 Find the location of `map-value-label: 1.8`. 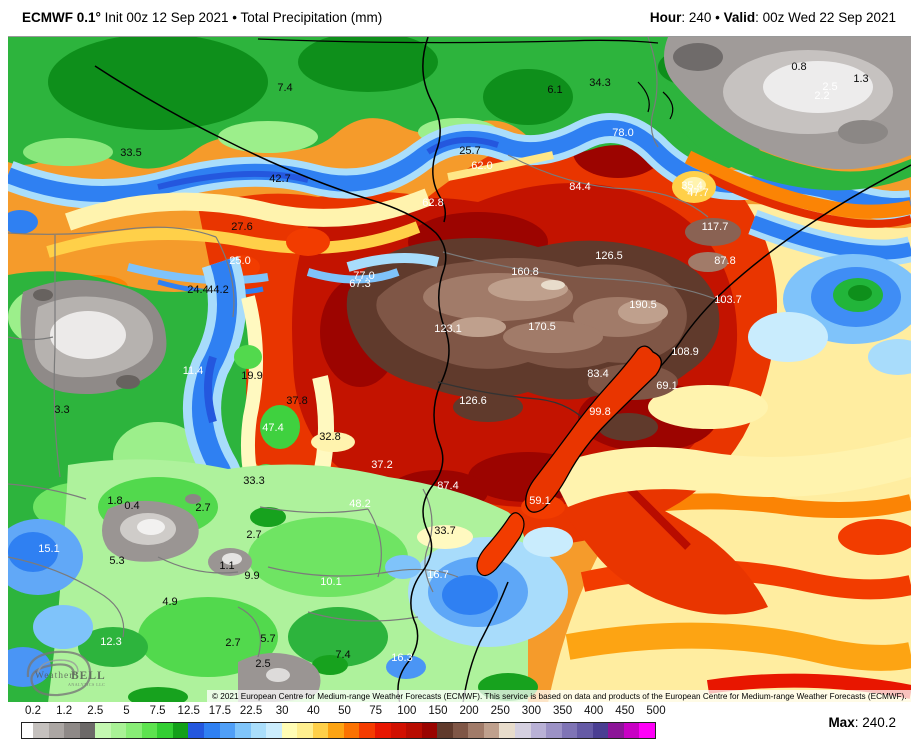

map-value-label: 1.8 is located at coordinates (114, 501).